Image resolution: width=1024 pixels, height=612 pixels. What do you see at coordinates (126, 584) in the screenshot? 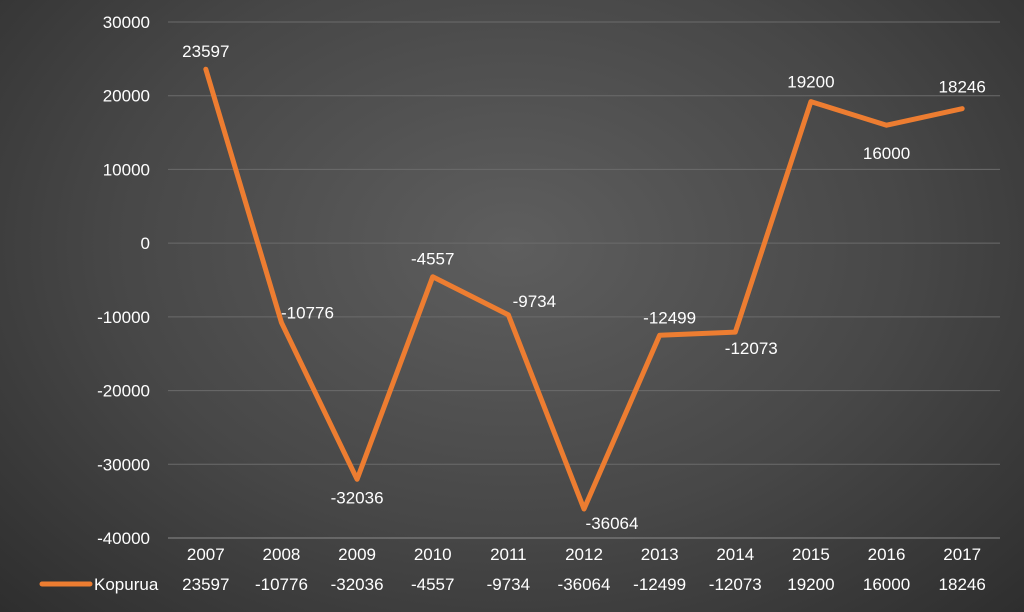
I see `legend-label: Kopurua` at bounding box center [126, 584].